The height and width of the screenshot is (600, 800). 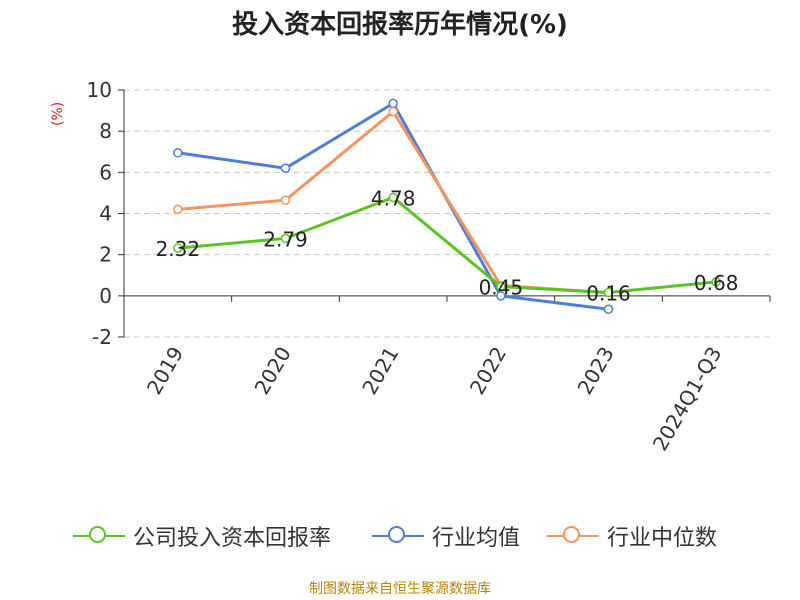 What do you see at coordinates (99, 536) in the screenshot?
I see `legend-marker-company` at bounding box center [99, 536].